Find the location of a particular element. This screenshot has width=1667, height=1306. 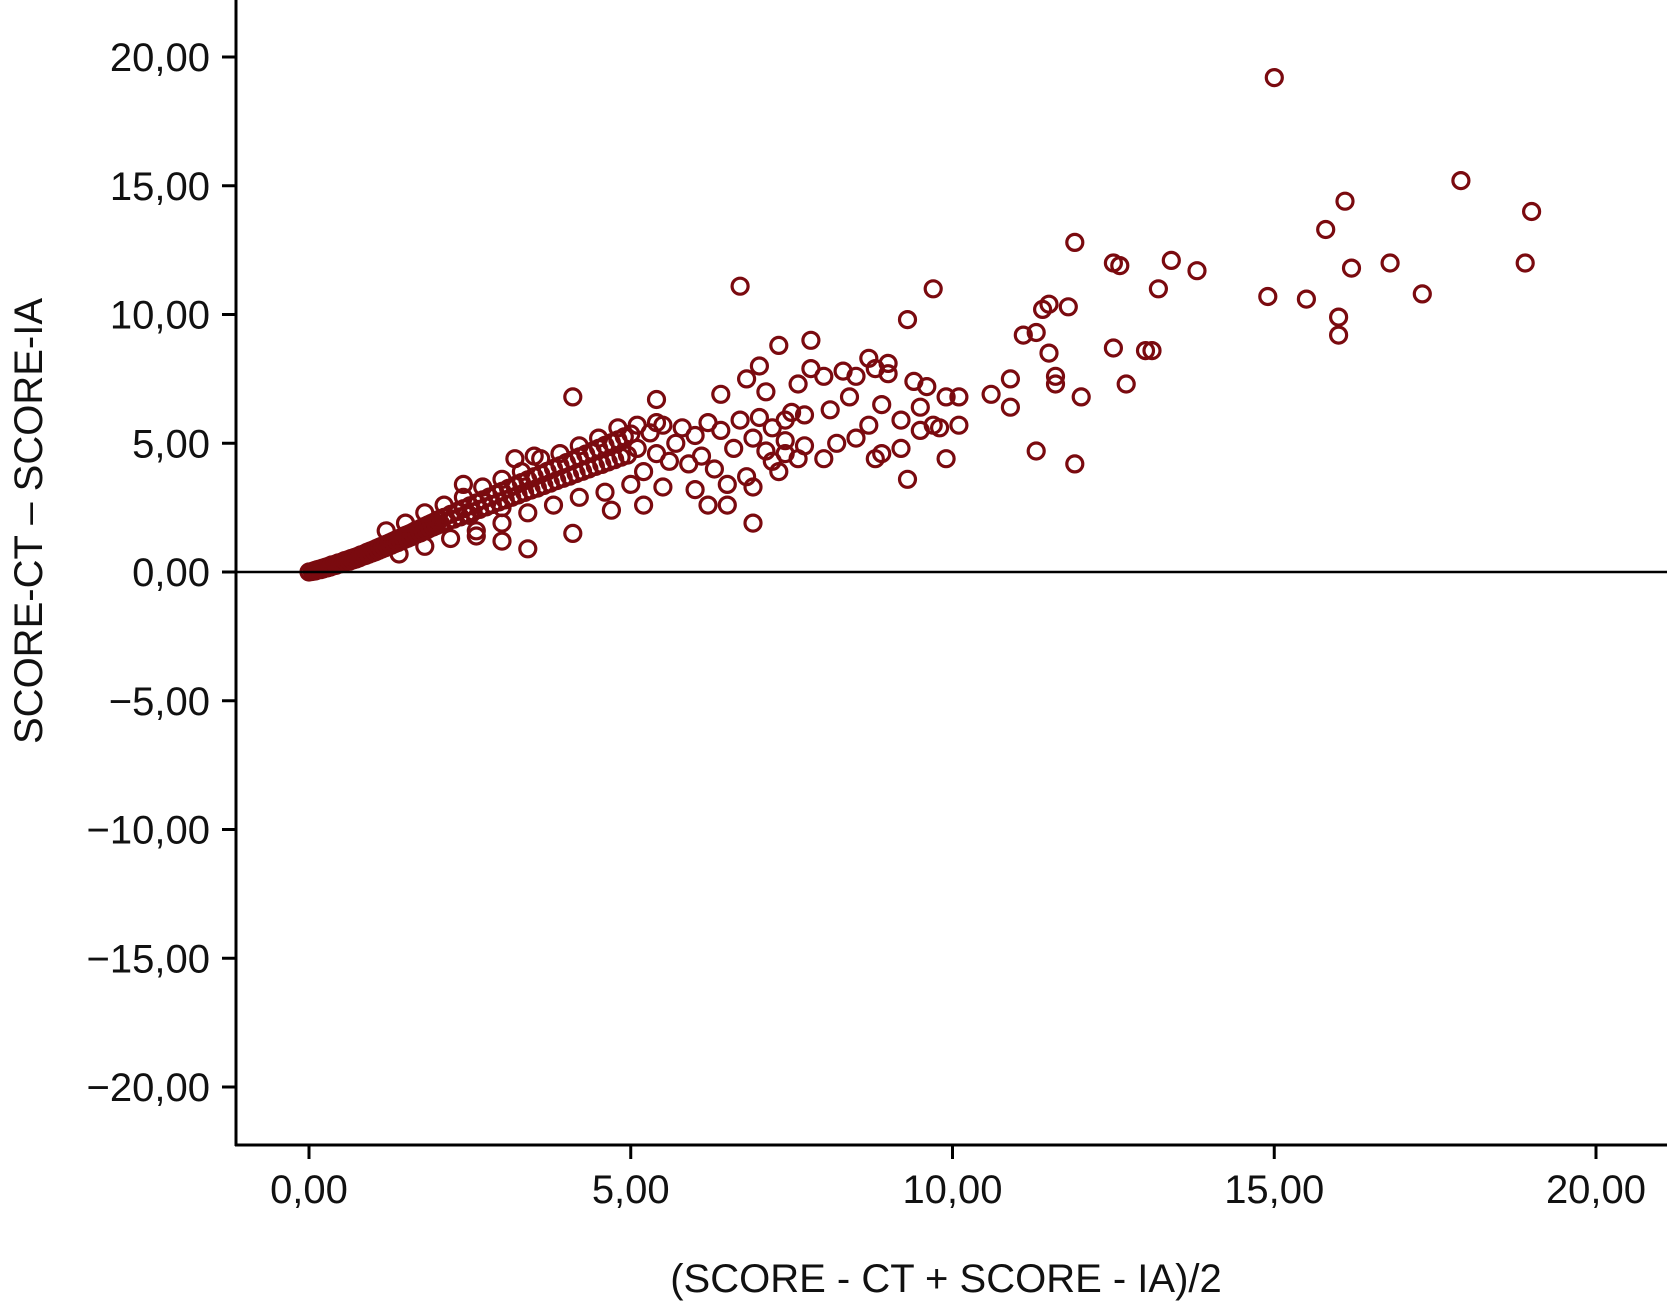

y-tick-label: 15,00 is located at coordinates (160, 187).